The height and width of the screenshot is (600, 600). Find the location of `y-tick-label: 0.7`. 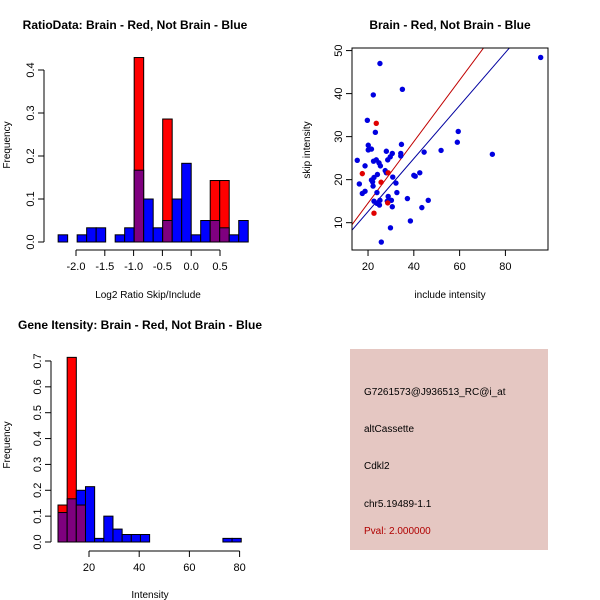

y-tick-label: 0.7 is located at coordinates (38, 360).